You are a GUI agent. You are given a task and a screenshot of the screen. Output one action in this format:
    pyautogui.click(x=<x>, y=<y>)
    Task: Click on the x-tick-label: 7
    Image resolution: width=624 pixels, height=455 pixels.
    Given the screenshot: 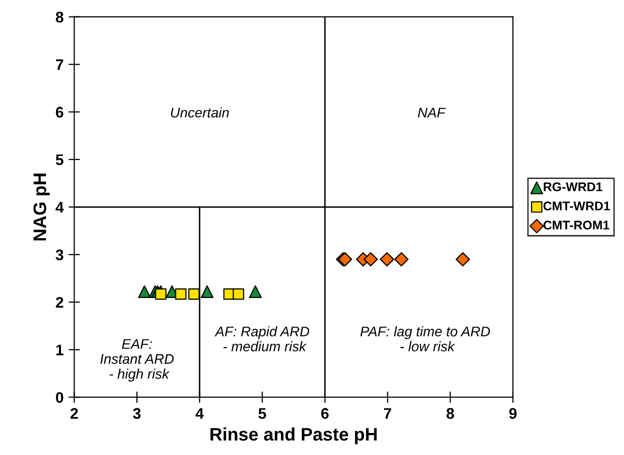 What is the action you would take?
    pyautogui.click(x=388, y=413)
    